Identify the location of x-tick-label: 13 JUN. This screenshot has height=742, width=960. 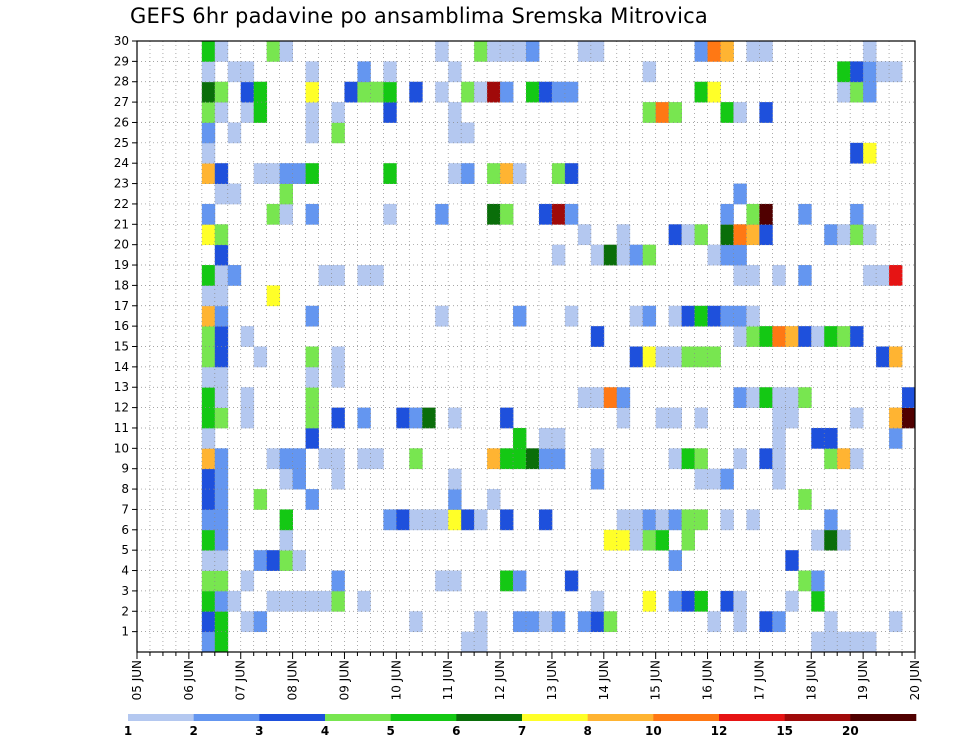
(552, 680).